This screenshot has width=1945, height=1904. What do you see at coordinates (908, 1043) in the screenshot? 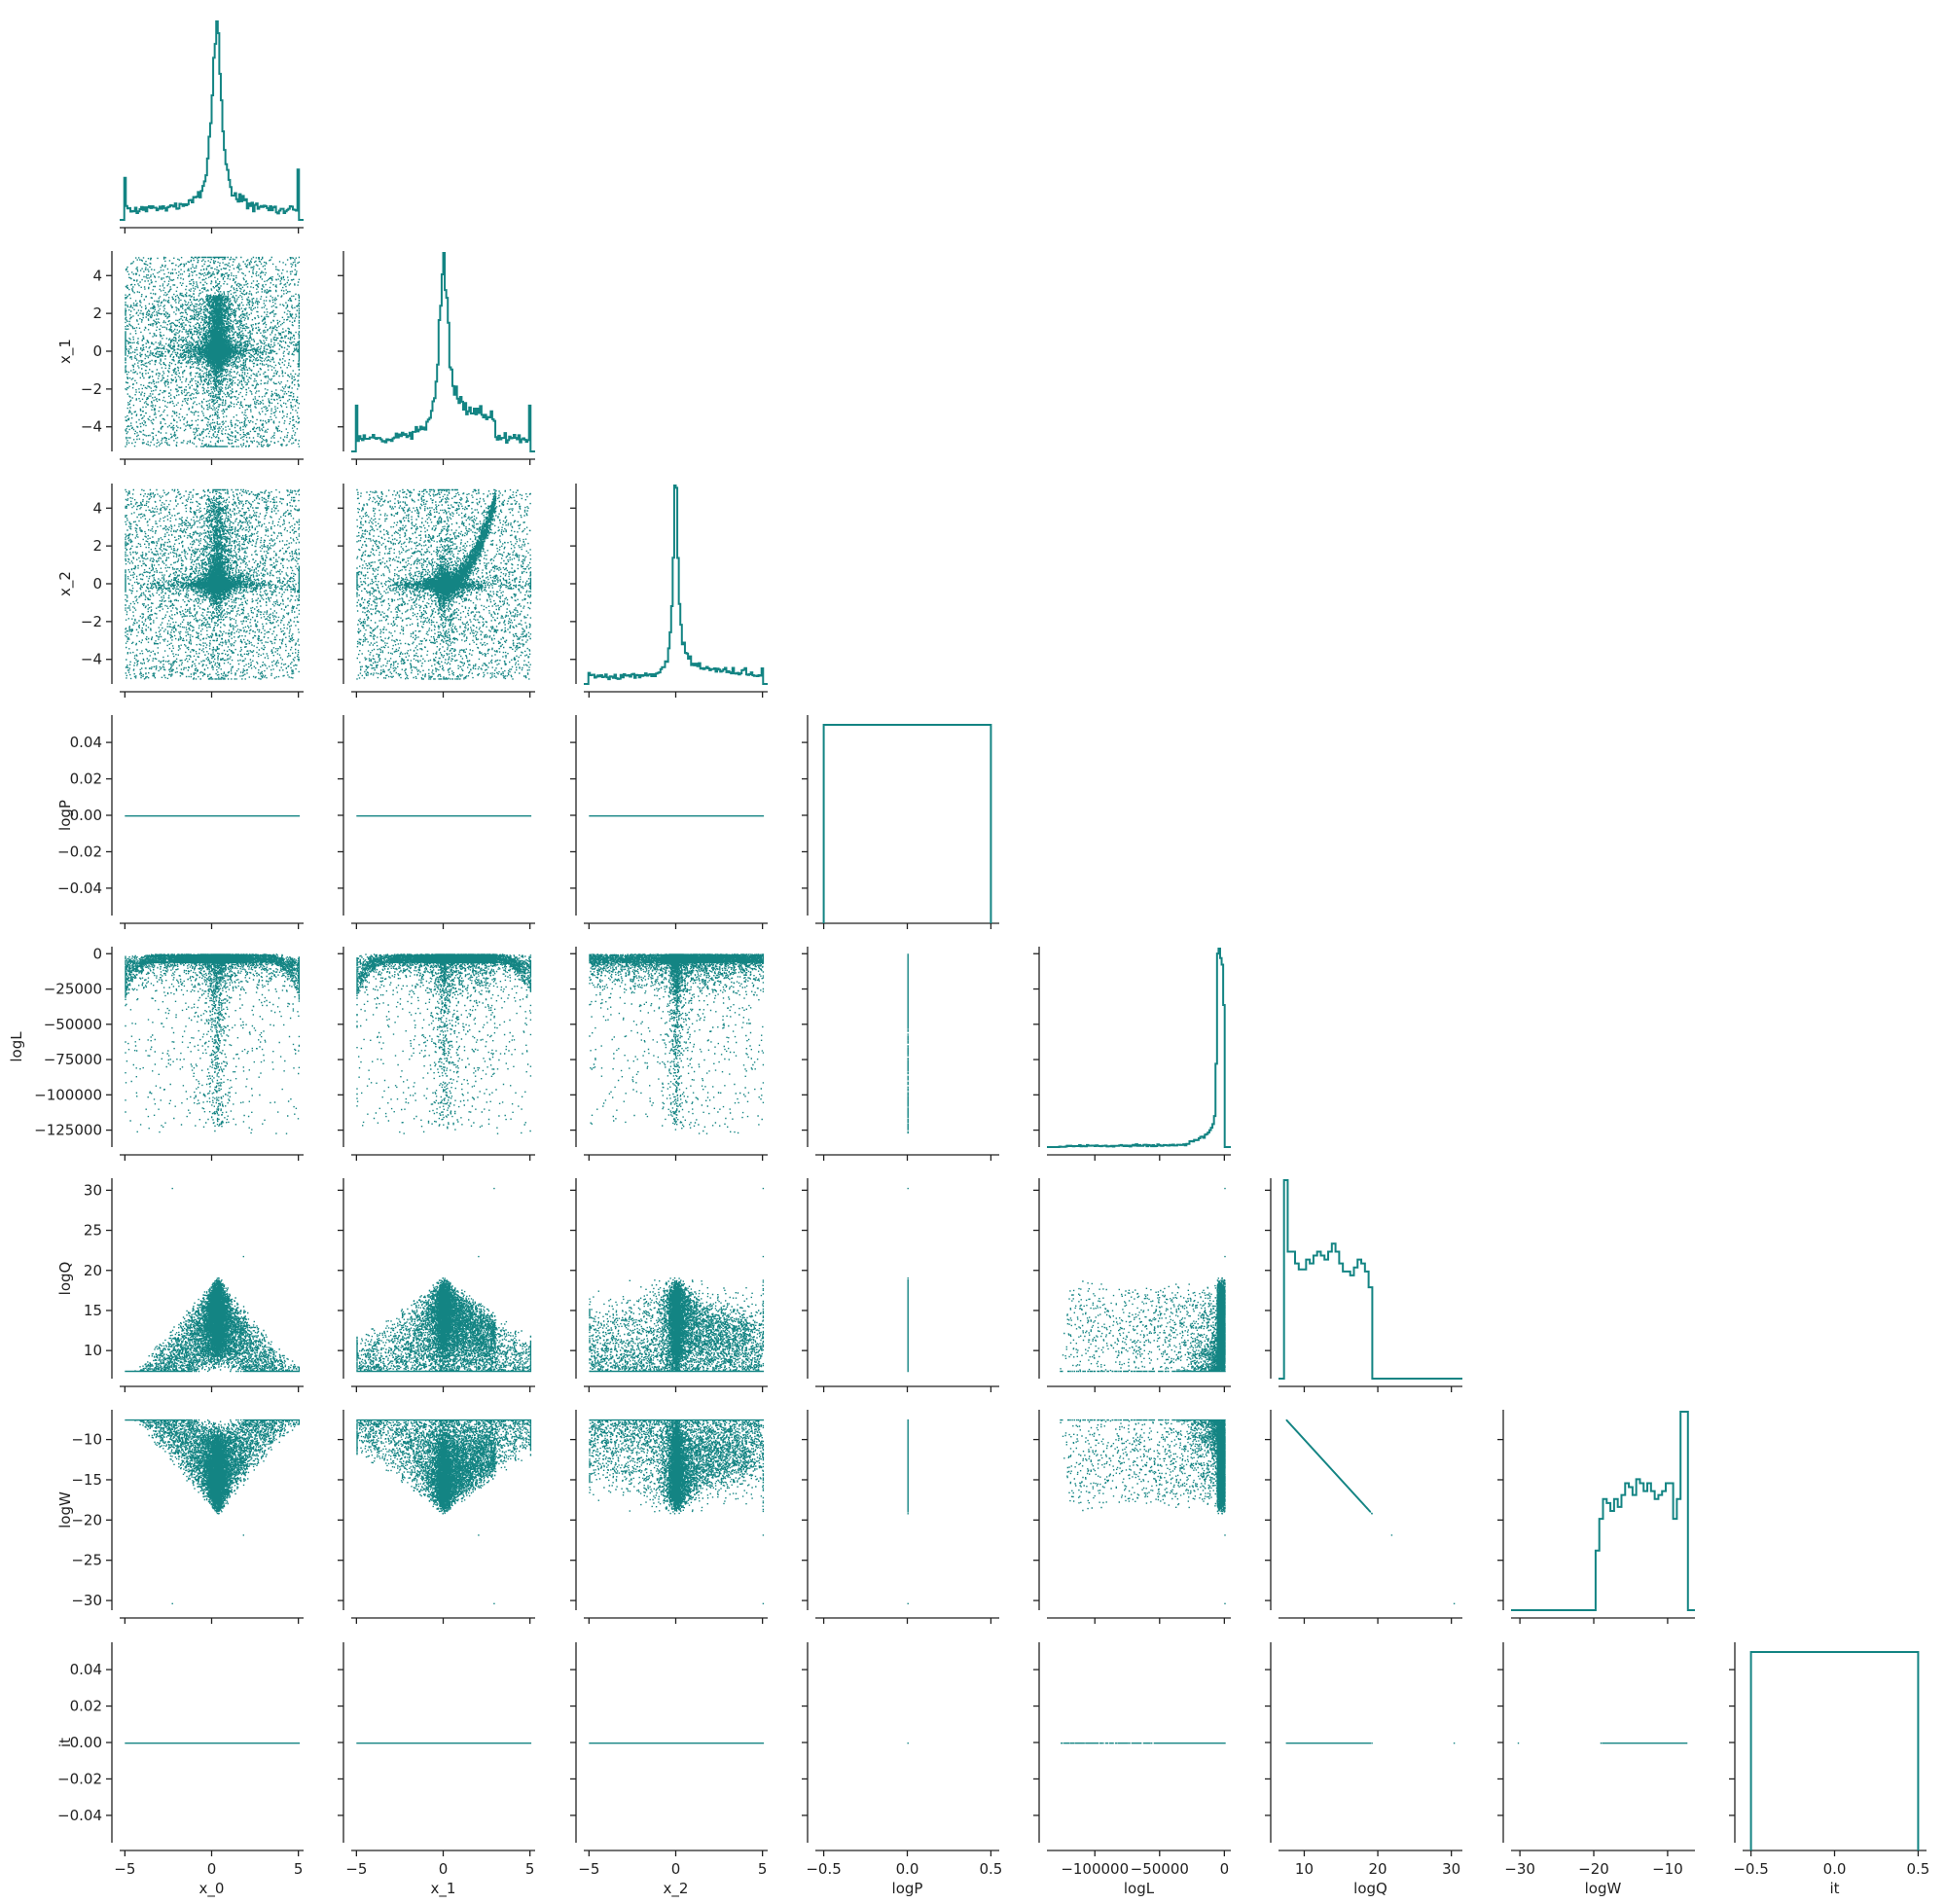
I see `scatter-points-logL-vs-logP` at bounding box center [908, 1043].